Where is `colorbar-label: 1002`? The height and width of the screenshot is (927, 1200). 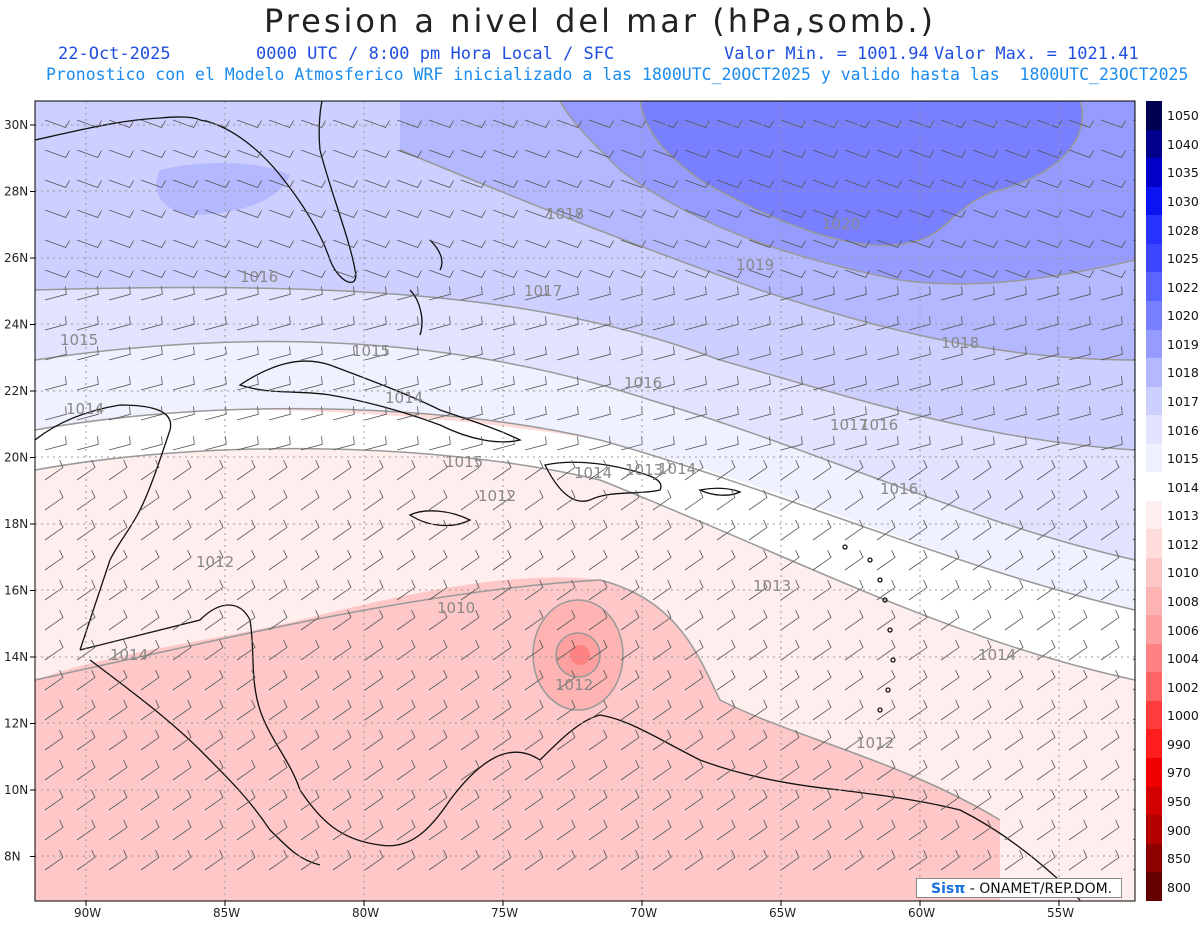 colorbar-label: 1002 is located at coordinates (1183, 687).